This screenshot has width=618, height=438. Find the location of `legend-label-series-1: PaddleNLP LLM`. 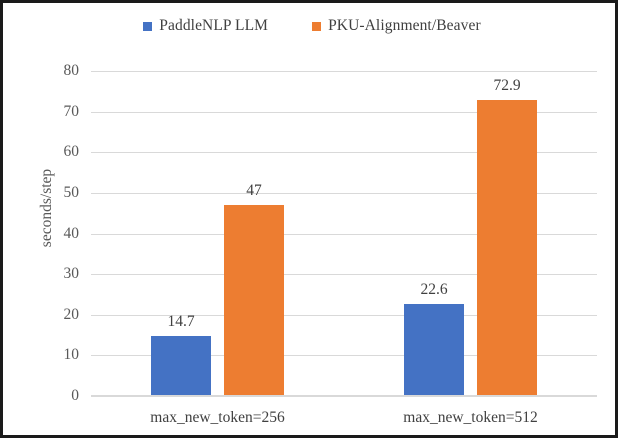

legend-label-series-1: PaddleNLP LLM is located at coordinates (214, 25).